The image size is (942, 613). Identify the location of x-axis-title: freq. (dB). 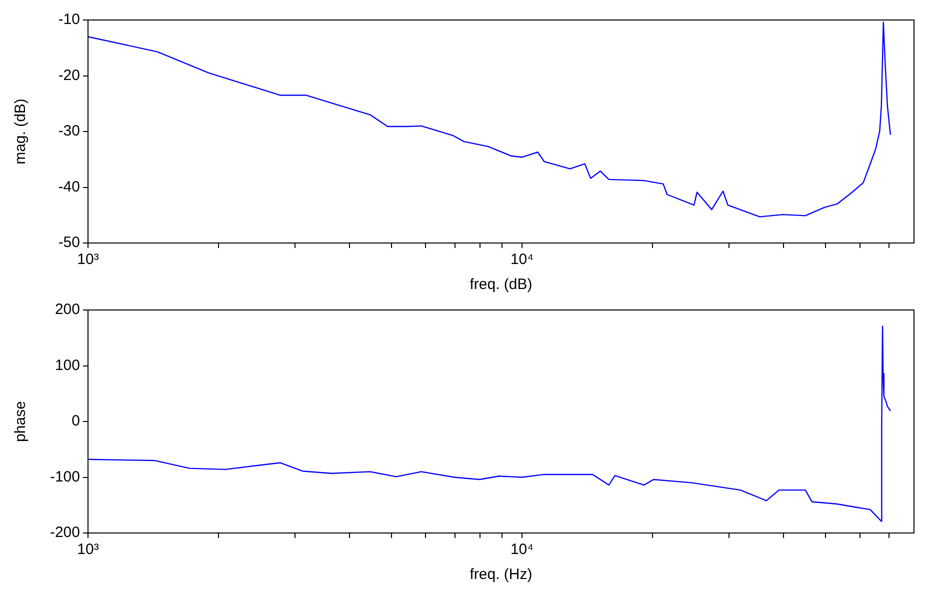
(501, 285).